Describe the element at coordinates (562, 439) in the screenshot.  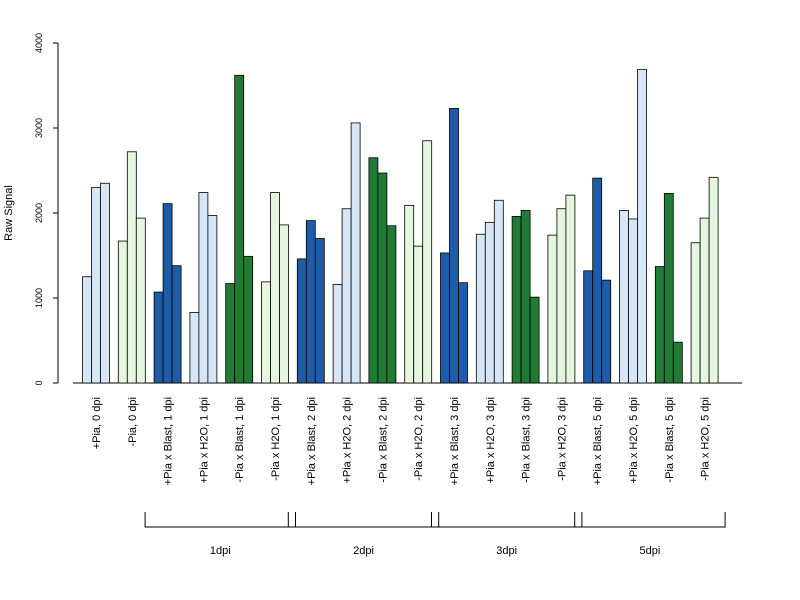
I see `x-tick-label: -Pia x H2O, 3 dpi` at that location.